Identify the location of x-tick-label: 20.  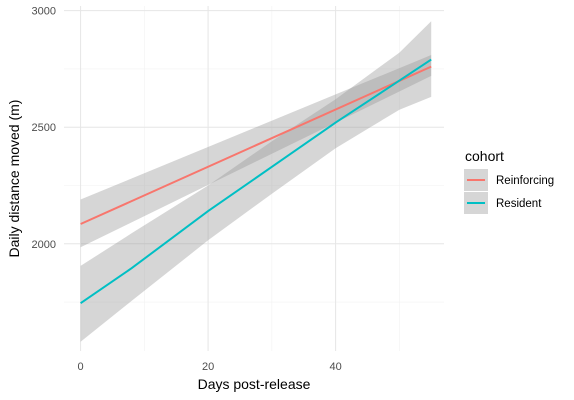
(208, 367).